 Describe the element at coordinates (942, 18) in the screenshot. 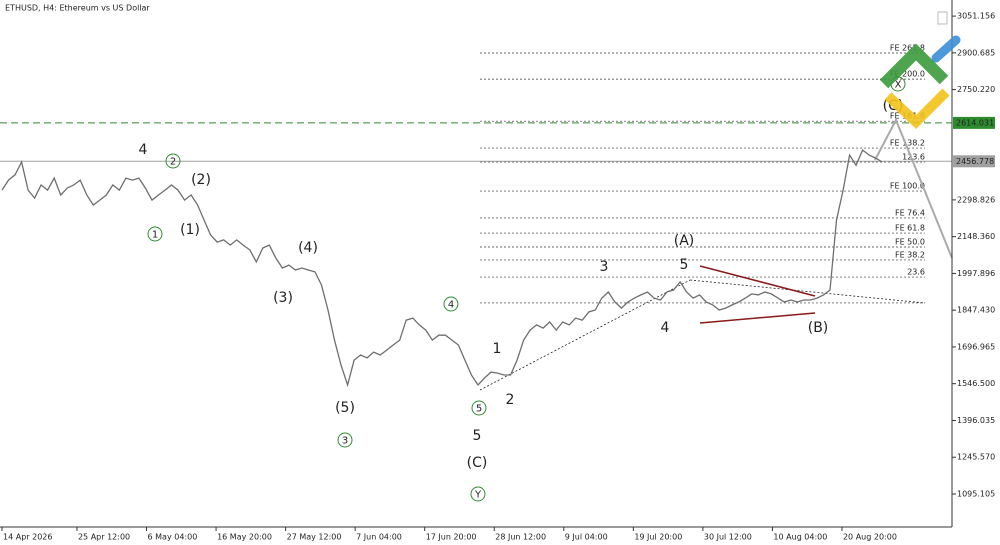

I see `toolbar-icon` at that location.